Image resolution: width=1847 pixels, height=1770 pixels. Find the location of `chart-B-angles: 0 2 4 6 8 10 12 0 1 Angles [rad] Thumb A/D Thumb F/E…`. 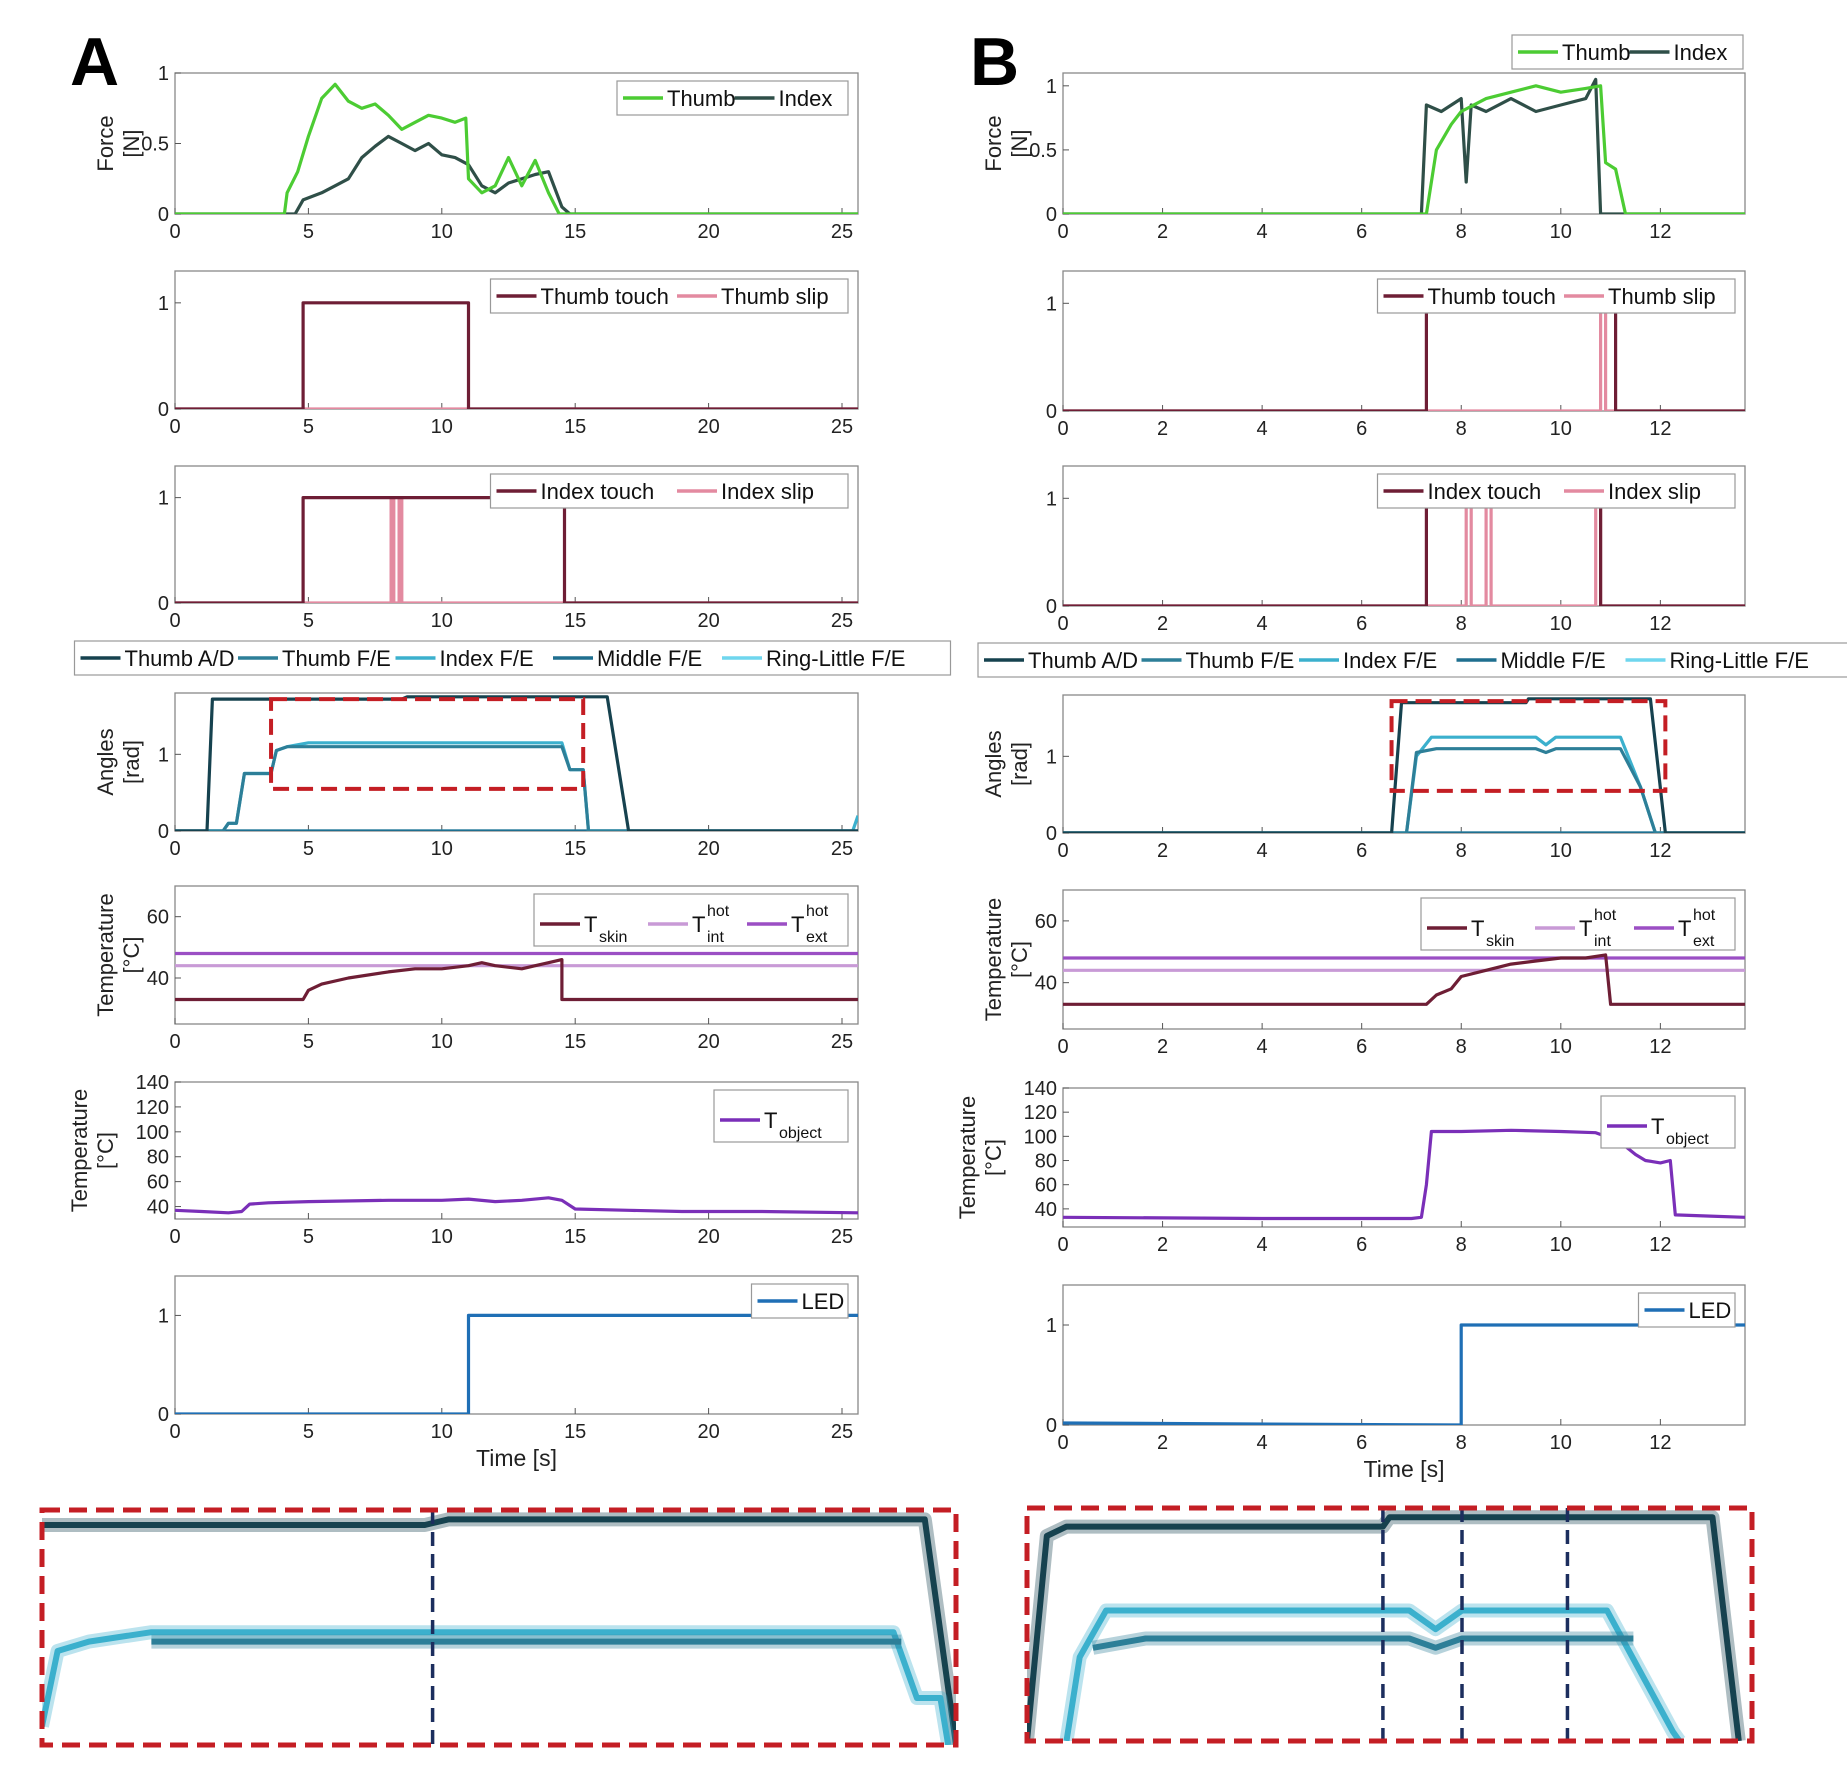

chart-B-angles: 0 2 4 6 8 10 12 0 1 Angles [rad] Thumb A/D Thumb F/E… is located at coordinates (1412, 752).